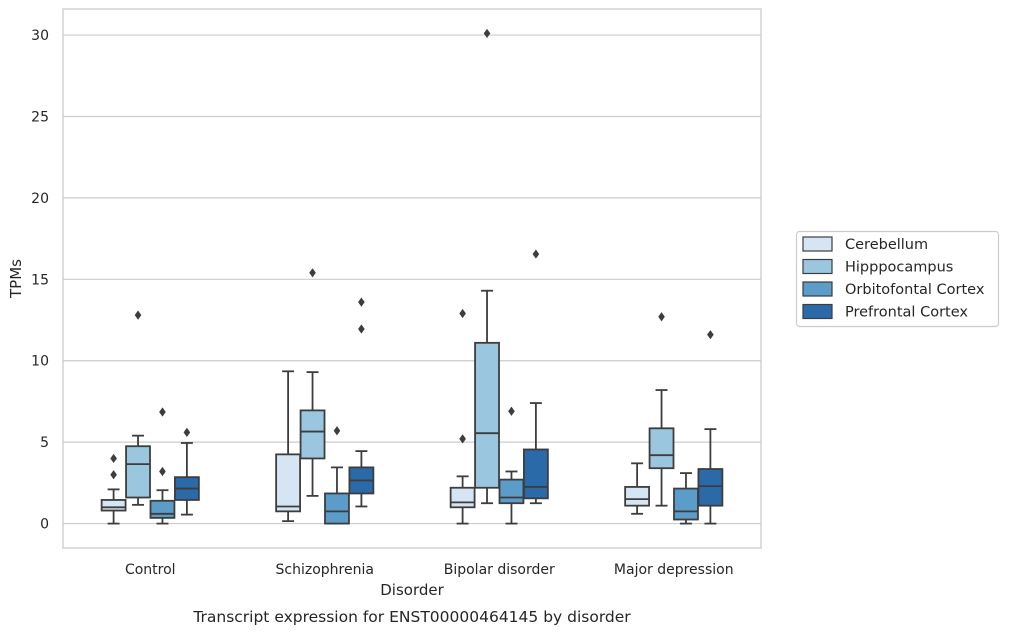 Image resolution: width=1009 pixels, height=634 pixels. I want to click on legend-label: Prefrontal Cortex, so click(906, 313).